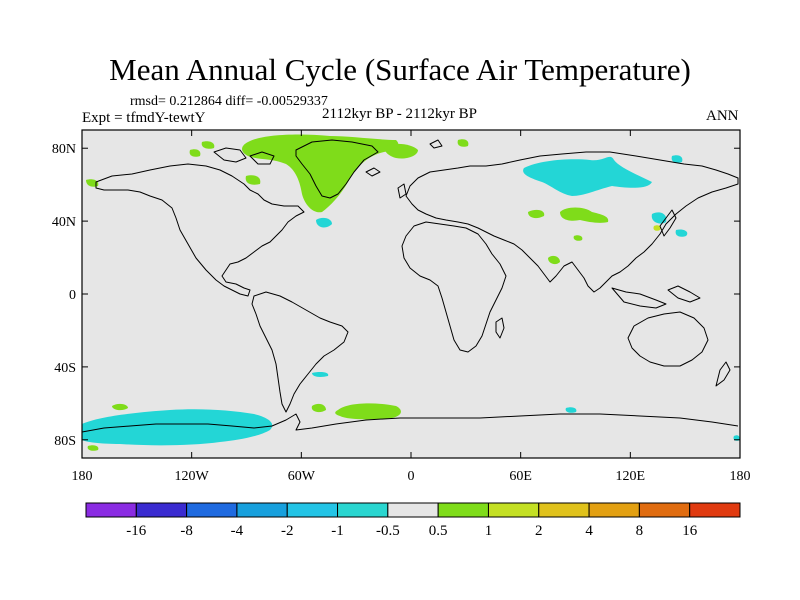 This screenshot has width=800, height=600. Describe the element at coordinates (320, 374) in the screenshot. I see `anomaly-southern-pacific-cool` at that location.